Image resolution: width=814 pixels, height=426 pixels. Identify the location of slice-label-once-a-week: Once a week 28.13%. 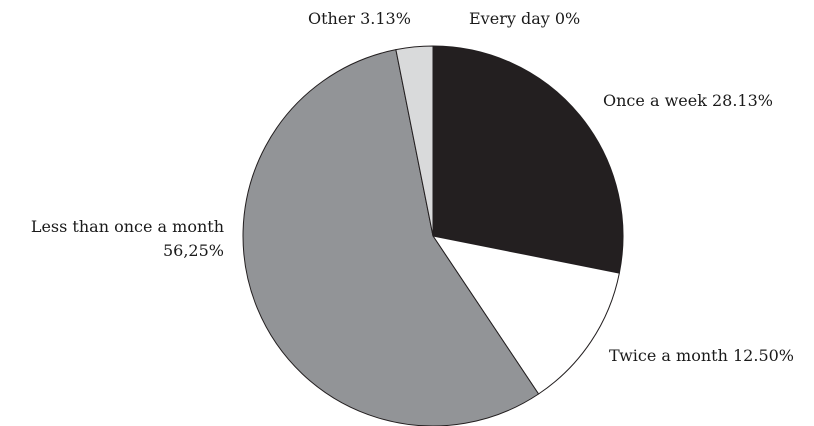
(688, 100).